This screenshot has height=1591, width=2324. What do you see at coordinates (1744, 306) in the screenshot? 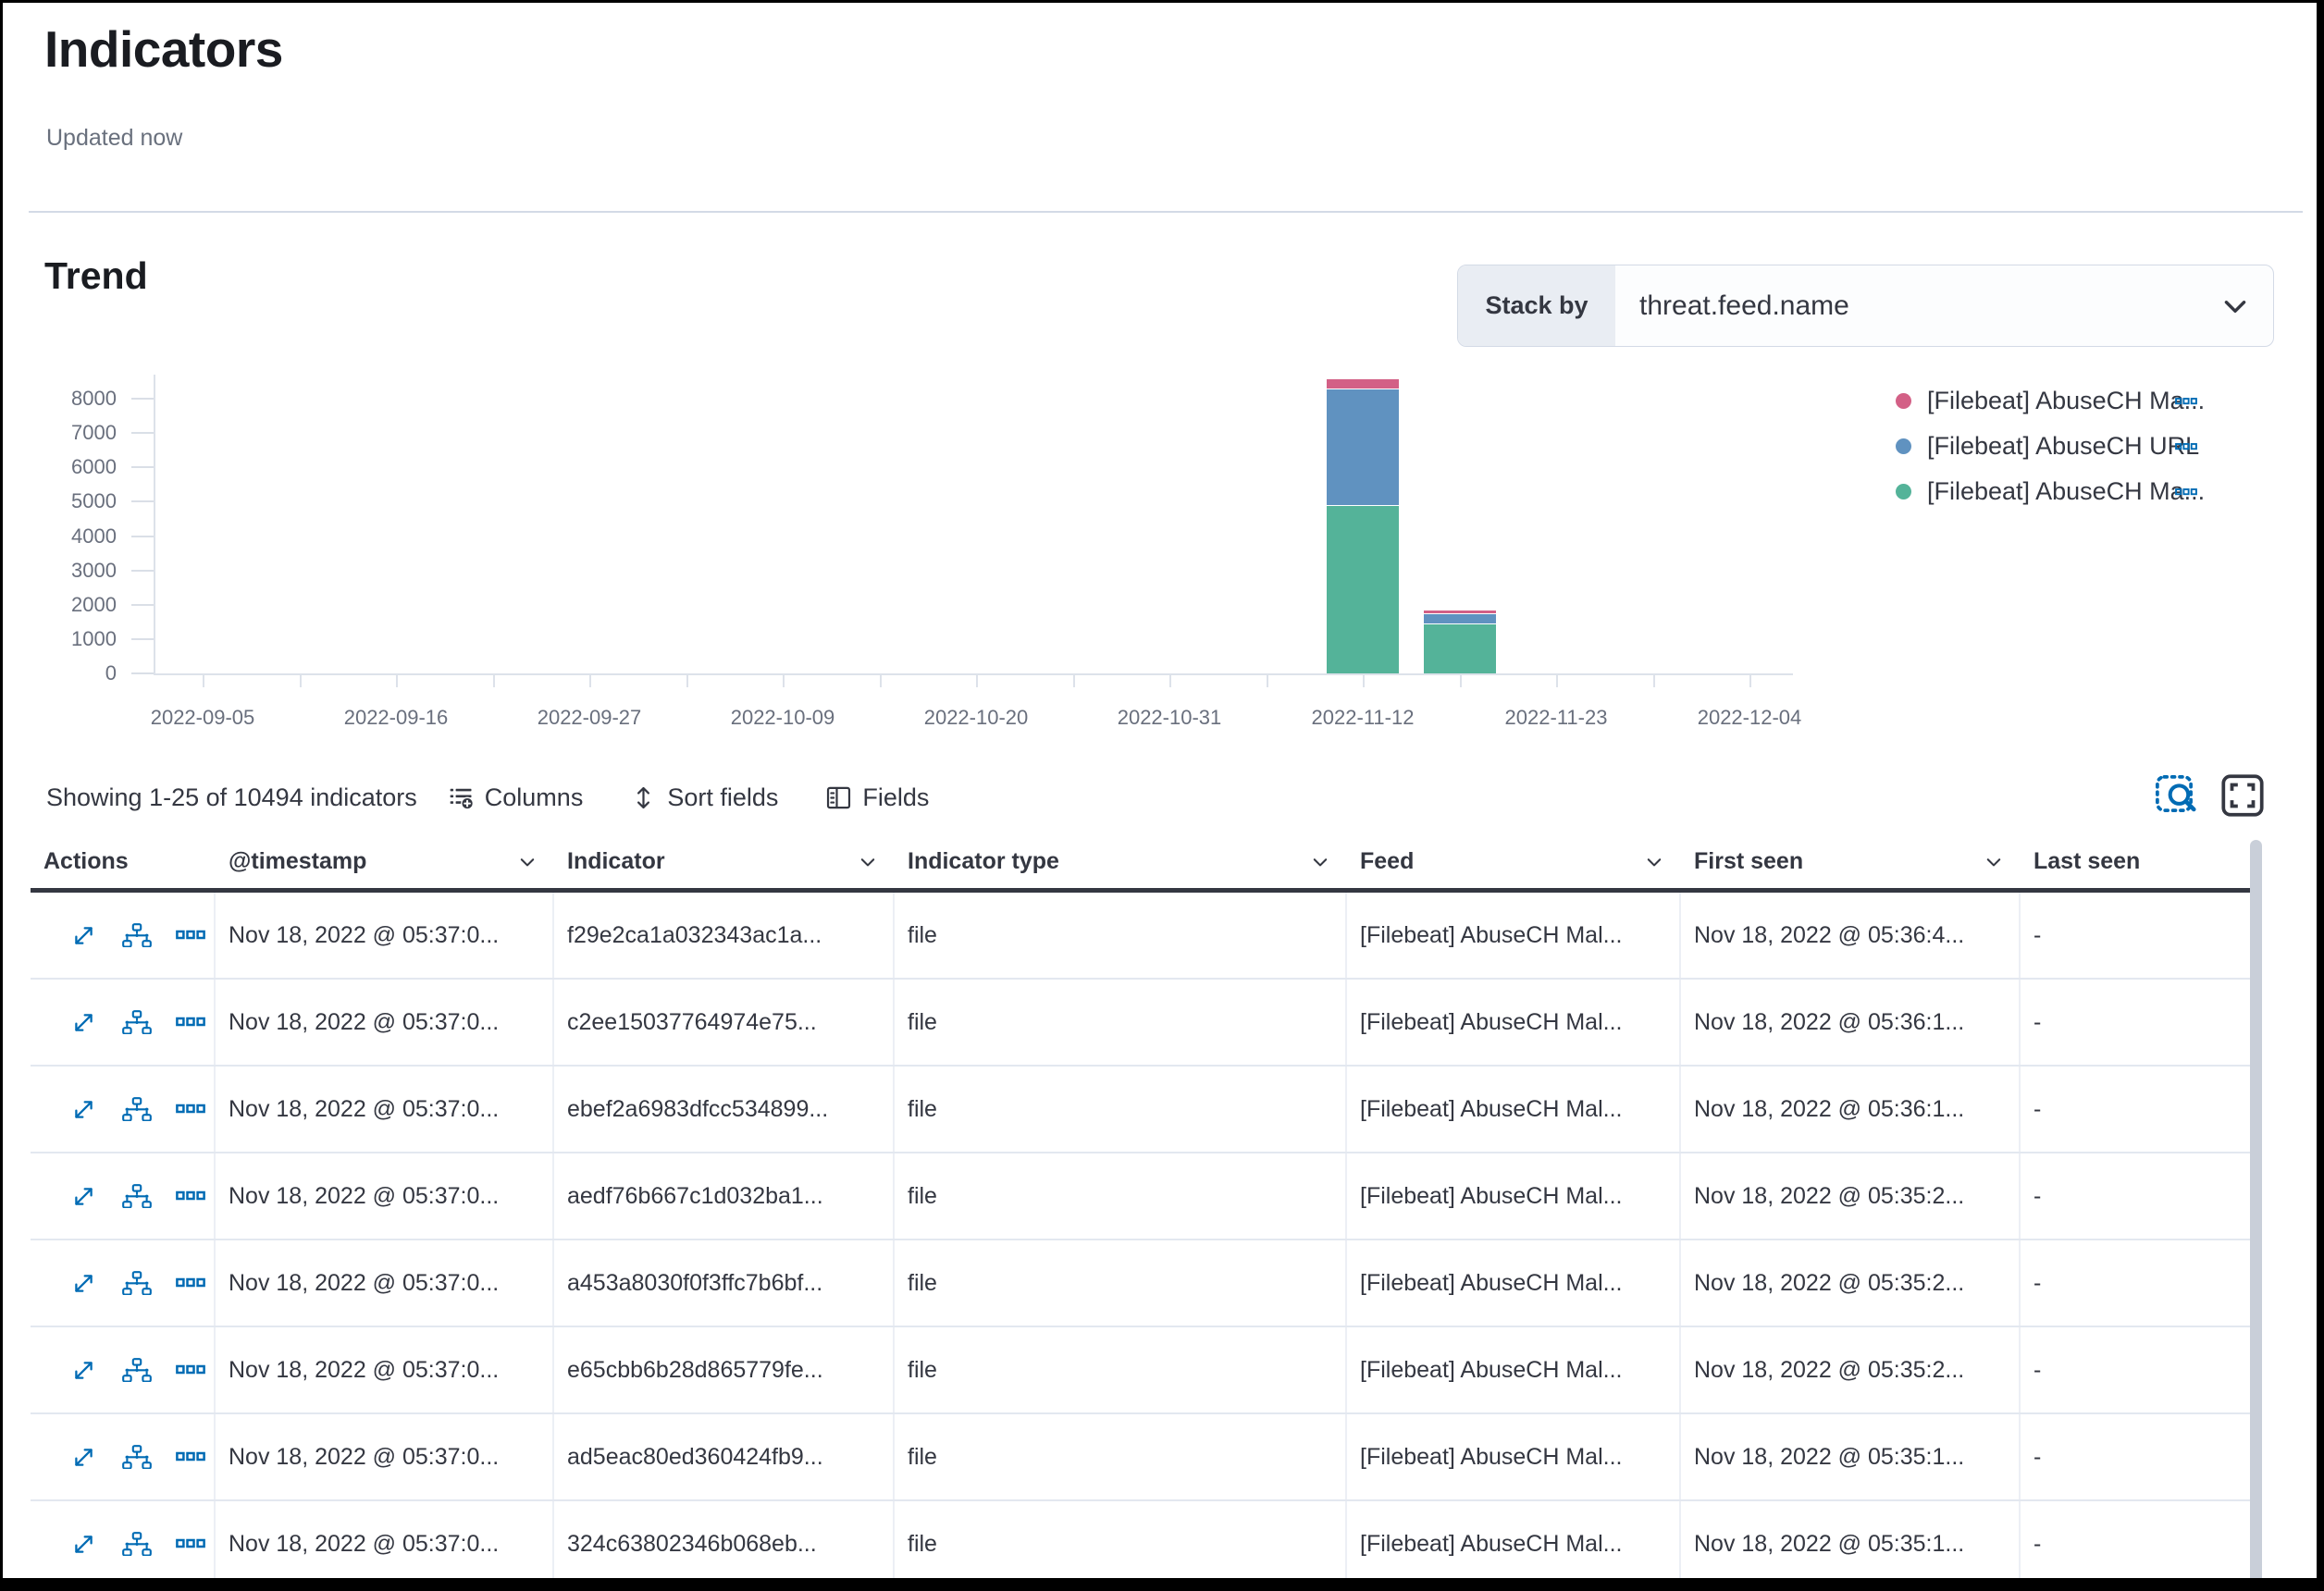
I see `stack-by-value: threat.feed.name` at bounding box center [1744, 306].